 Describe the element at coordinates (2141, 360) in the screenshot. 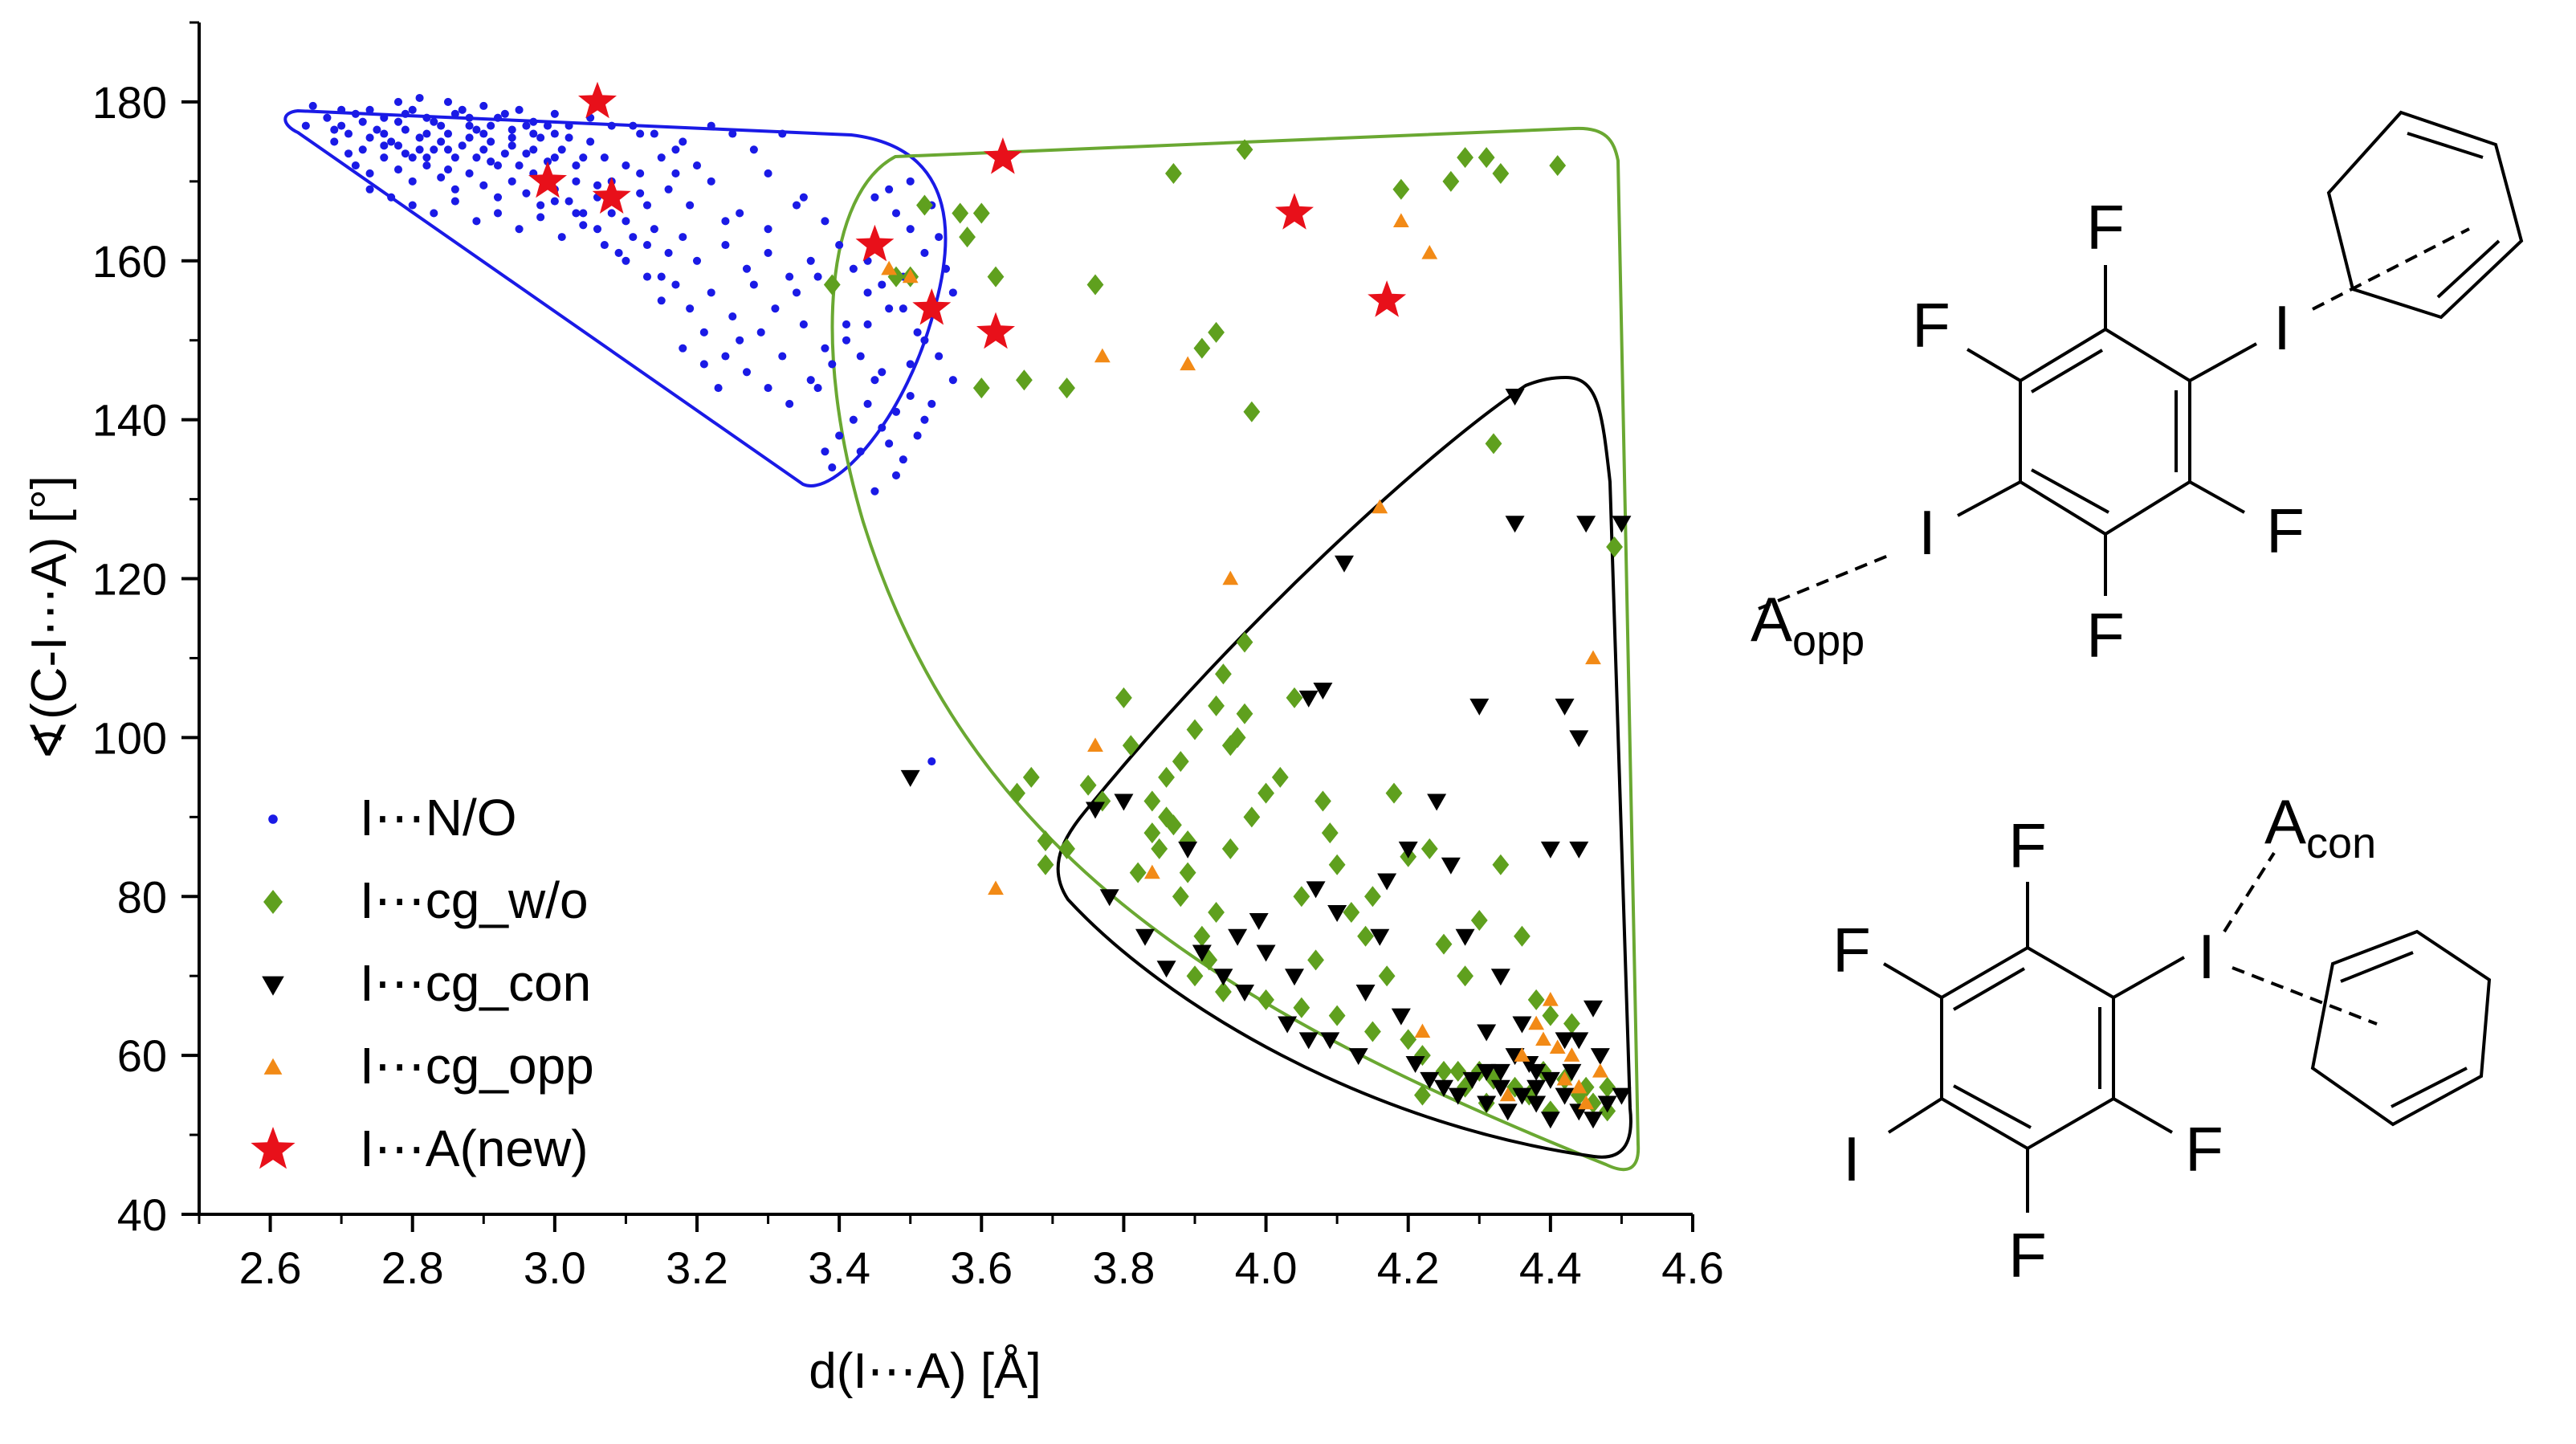

I see `structure-top` at that location.